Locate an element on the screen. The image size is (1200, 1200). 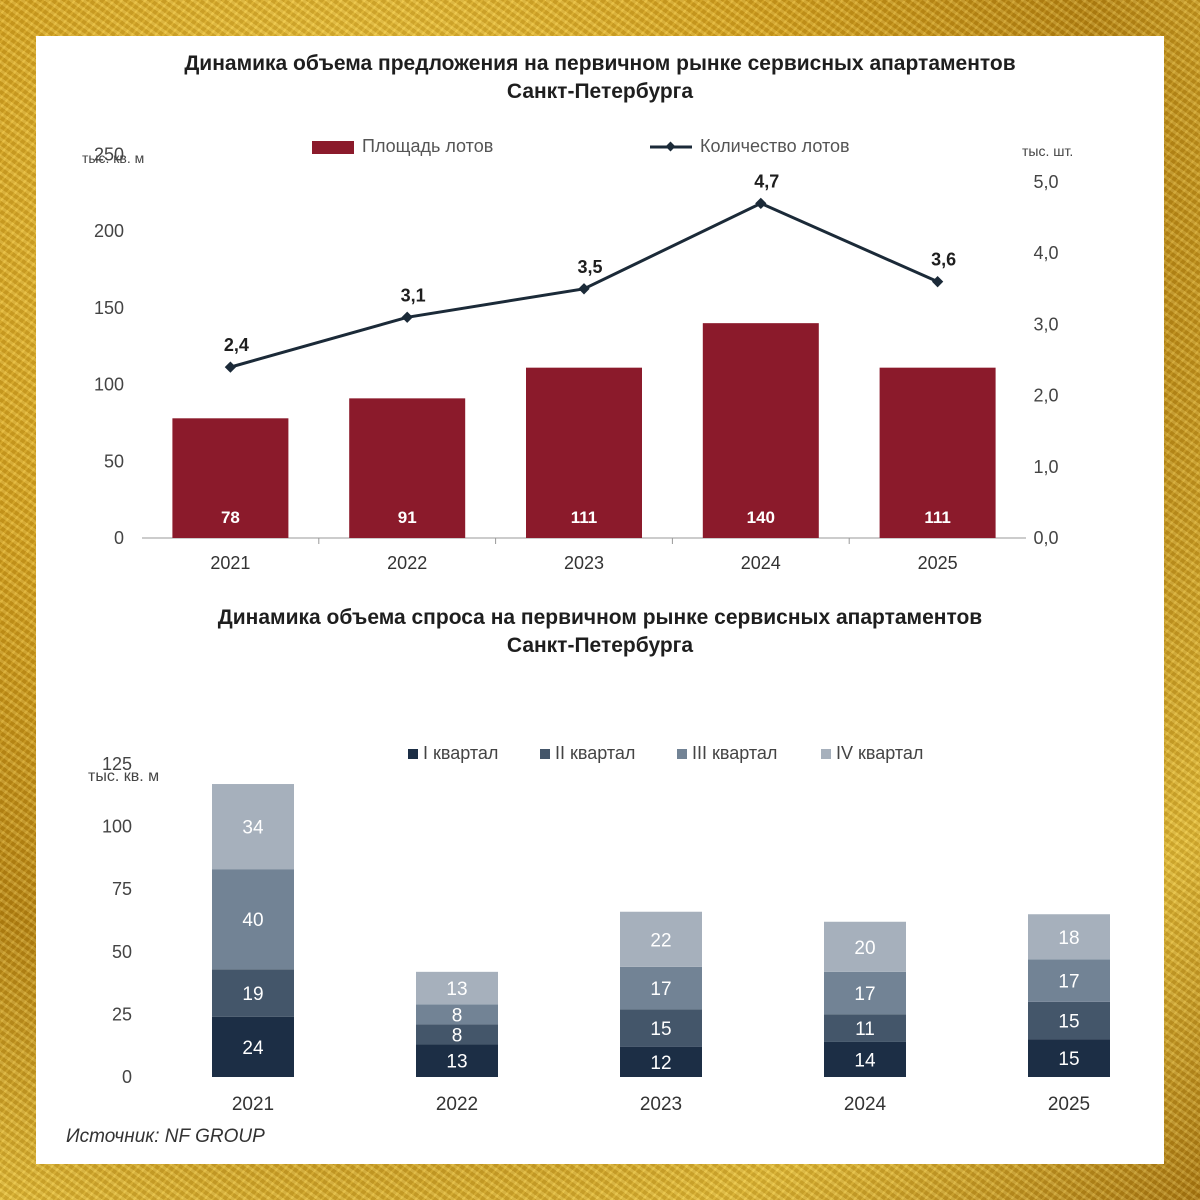
y-left-tick: 0 is located at coordinates (119, 538).